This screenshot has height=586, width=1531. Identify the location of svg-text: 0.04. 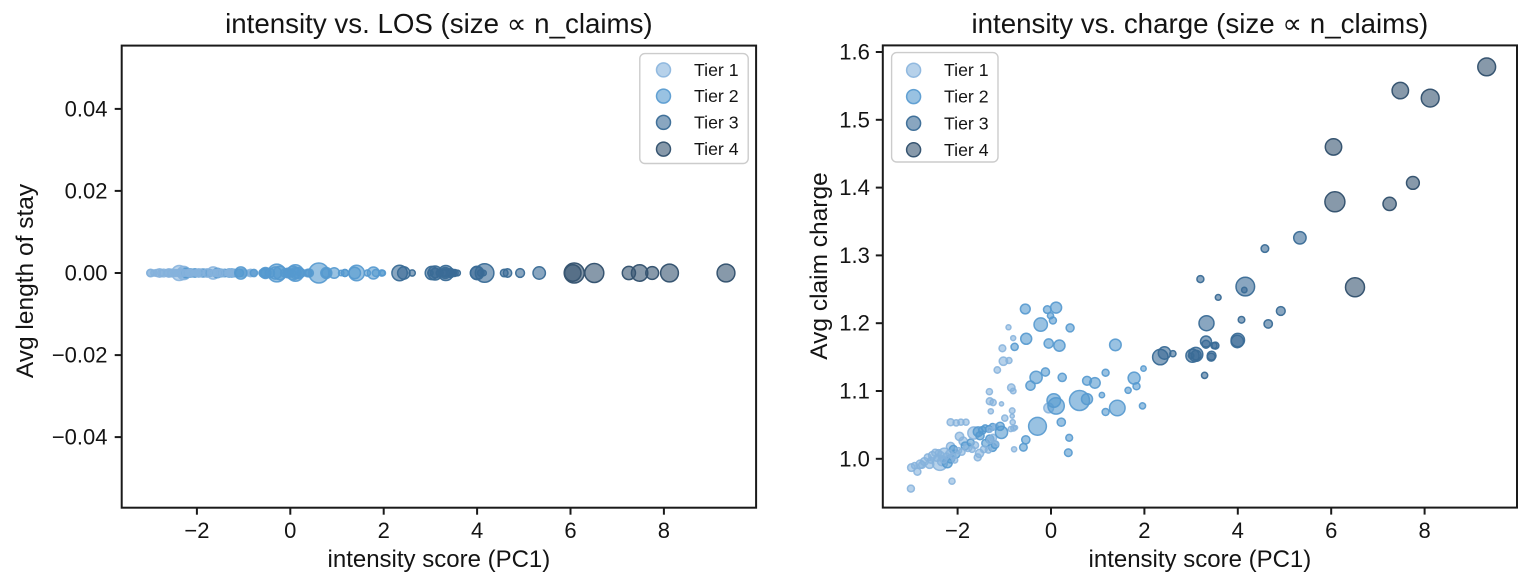
(86, 108).